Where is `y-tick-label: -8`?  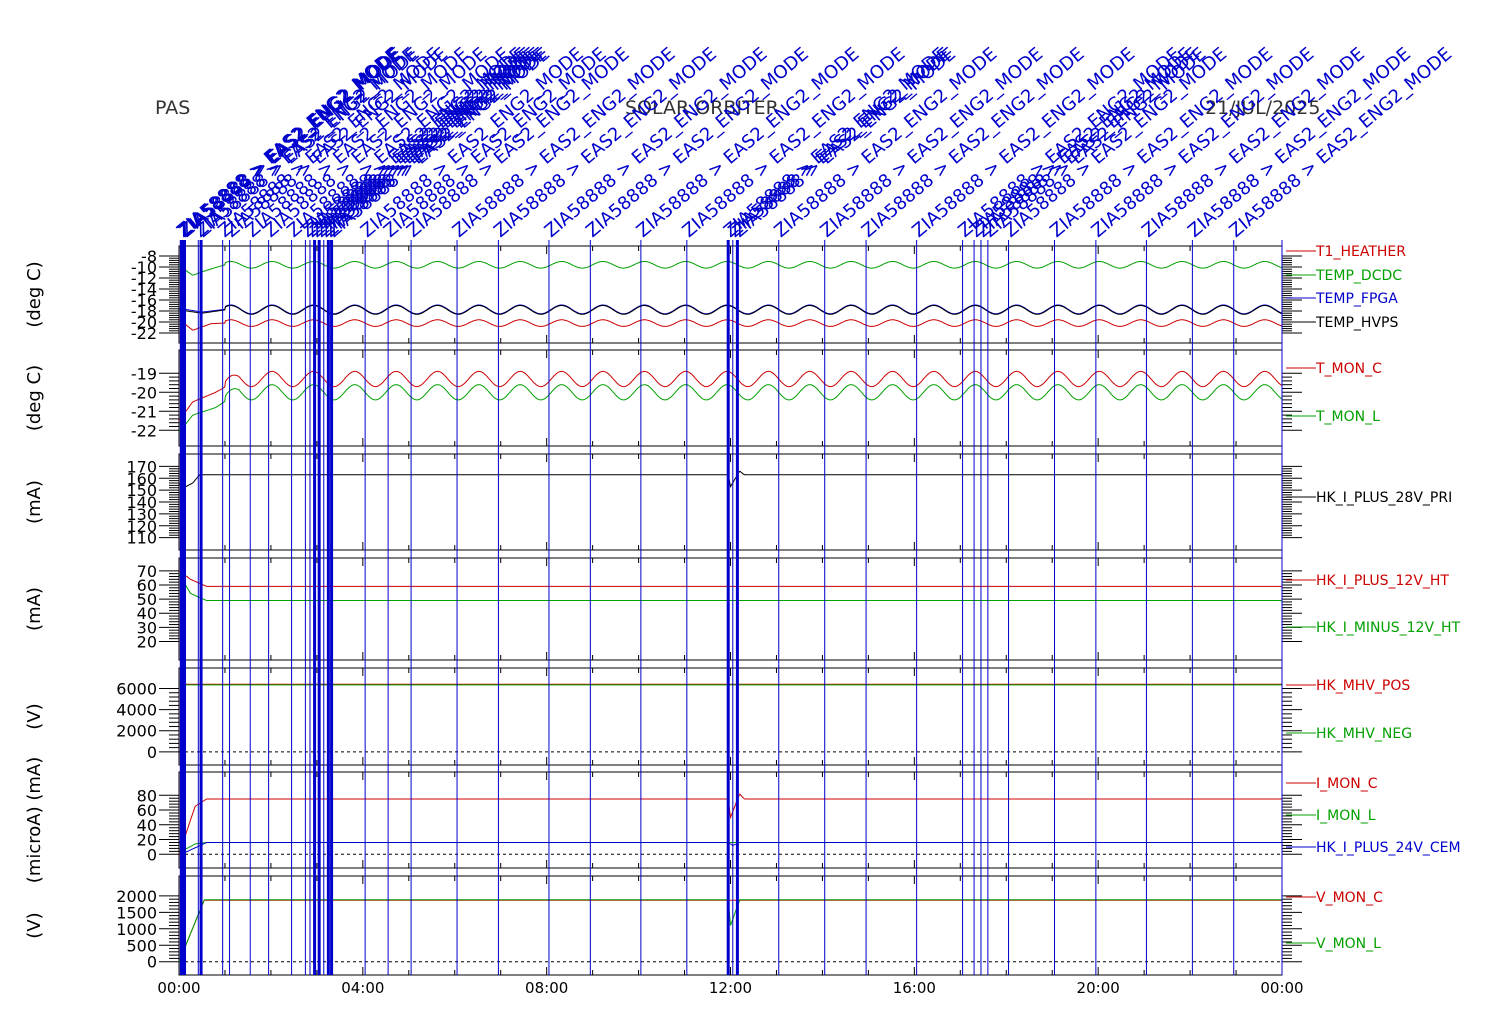
y-tick-label: -8 is located at coordinates (149, 256).